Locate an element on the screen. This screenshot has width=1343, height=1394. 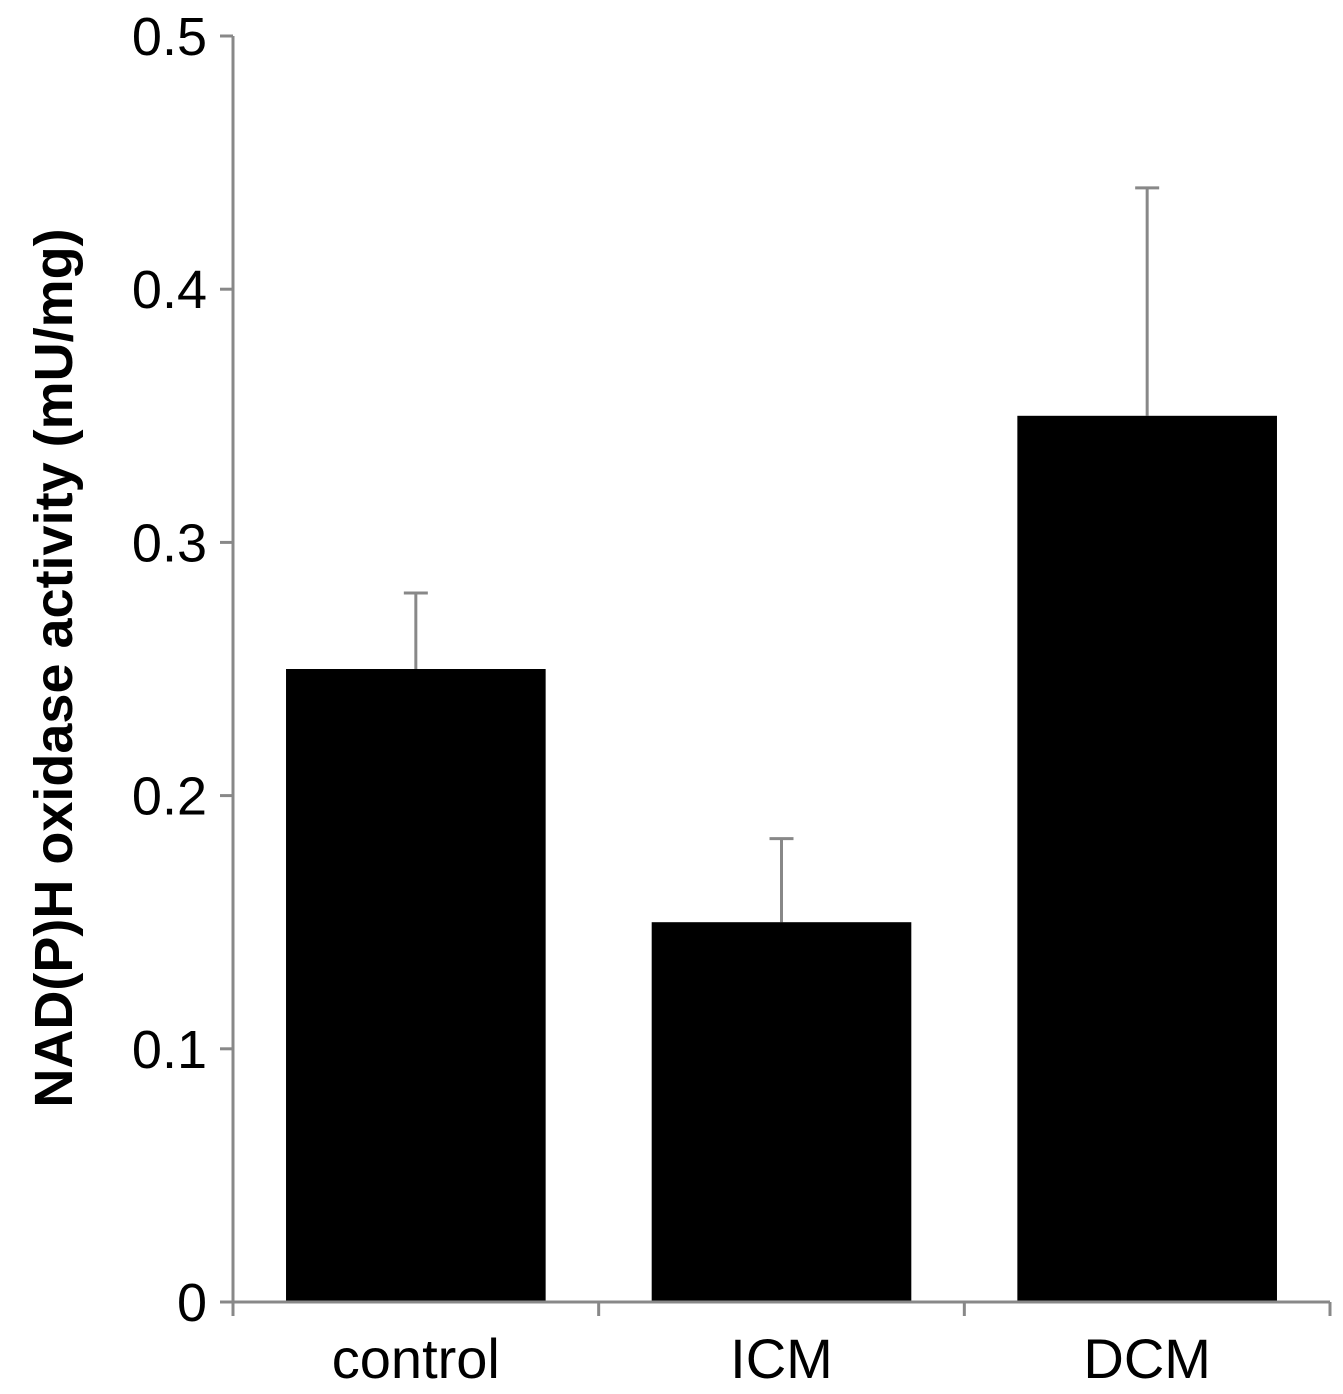
bar-icm is located at coordinates (781, 1112).